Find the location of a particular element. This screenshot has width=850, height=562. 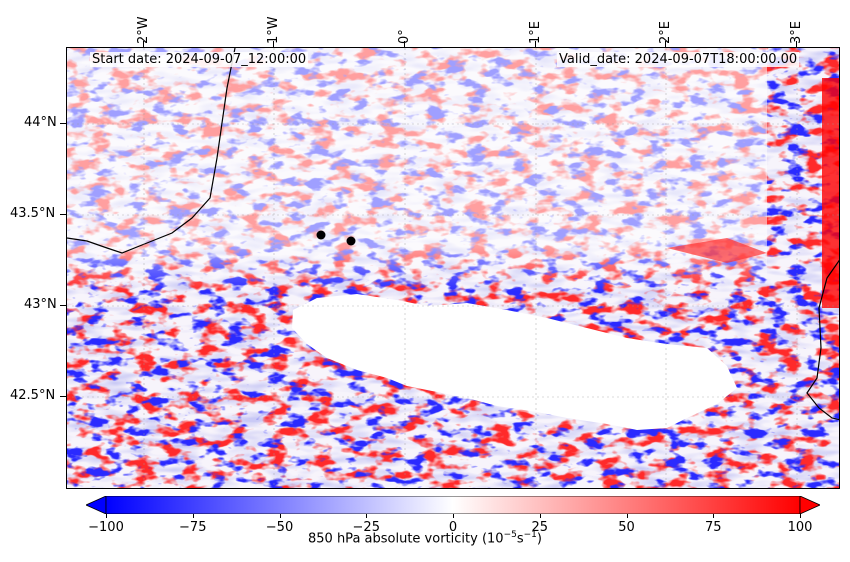

coastline is located at coordinates (151, 151).